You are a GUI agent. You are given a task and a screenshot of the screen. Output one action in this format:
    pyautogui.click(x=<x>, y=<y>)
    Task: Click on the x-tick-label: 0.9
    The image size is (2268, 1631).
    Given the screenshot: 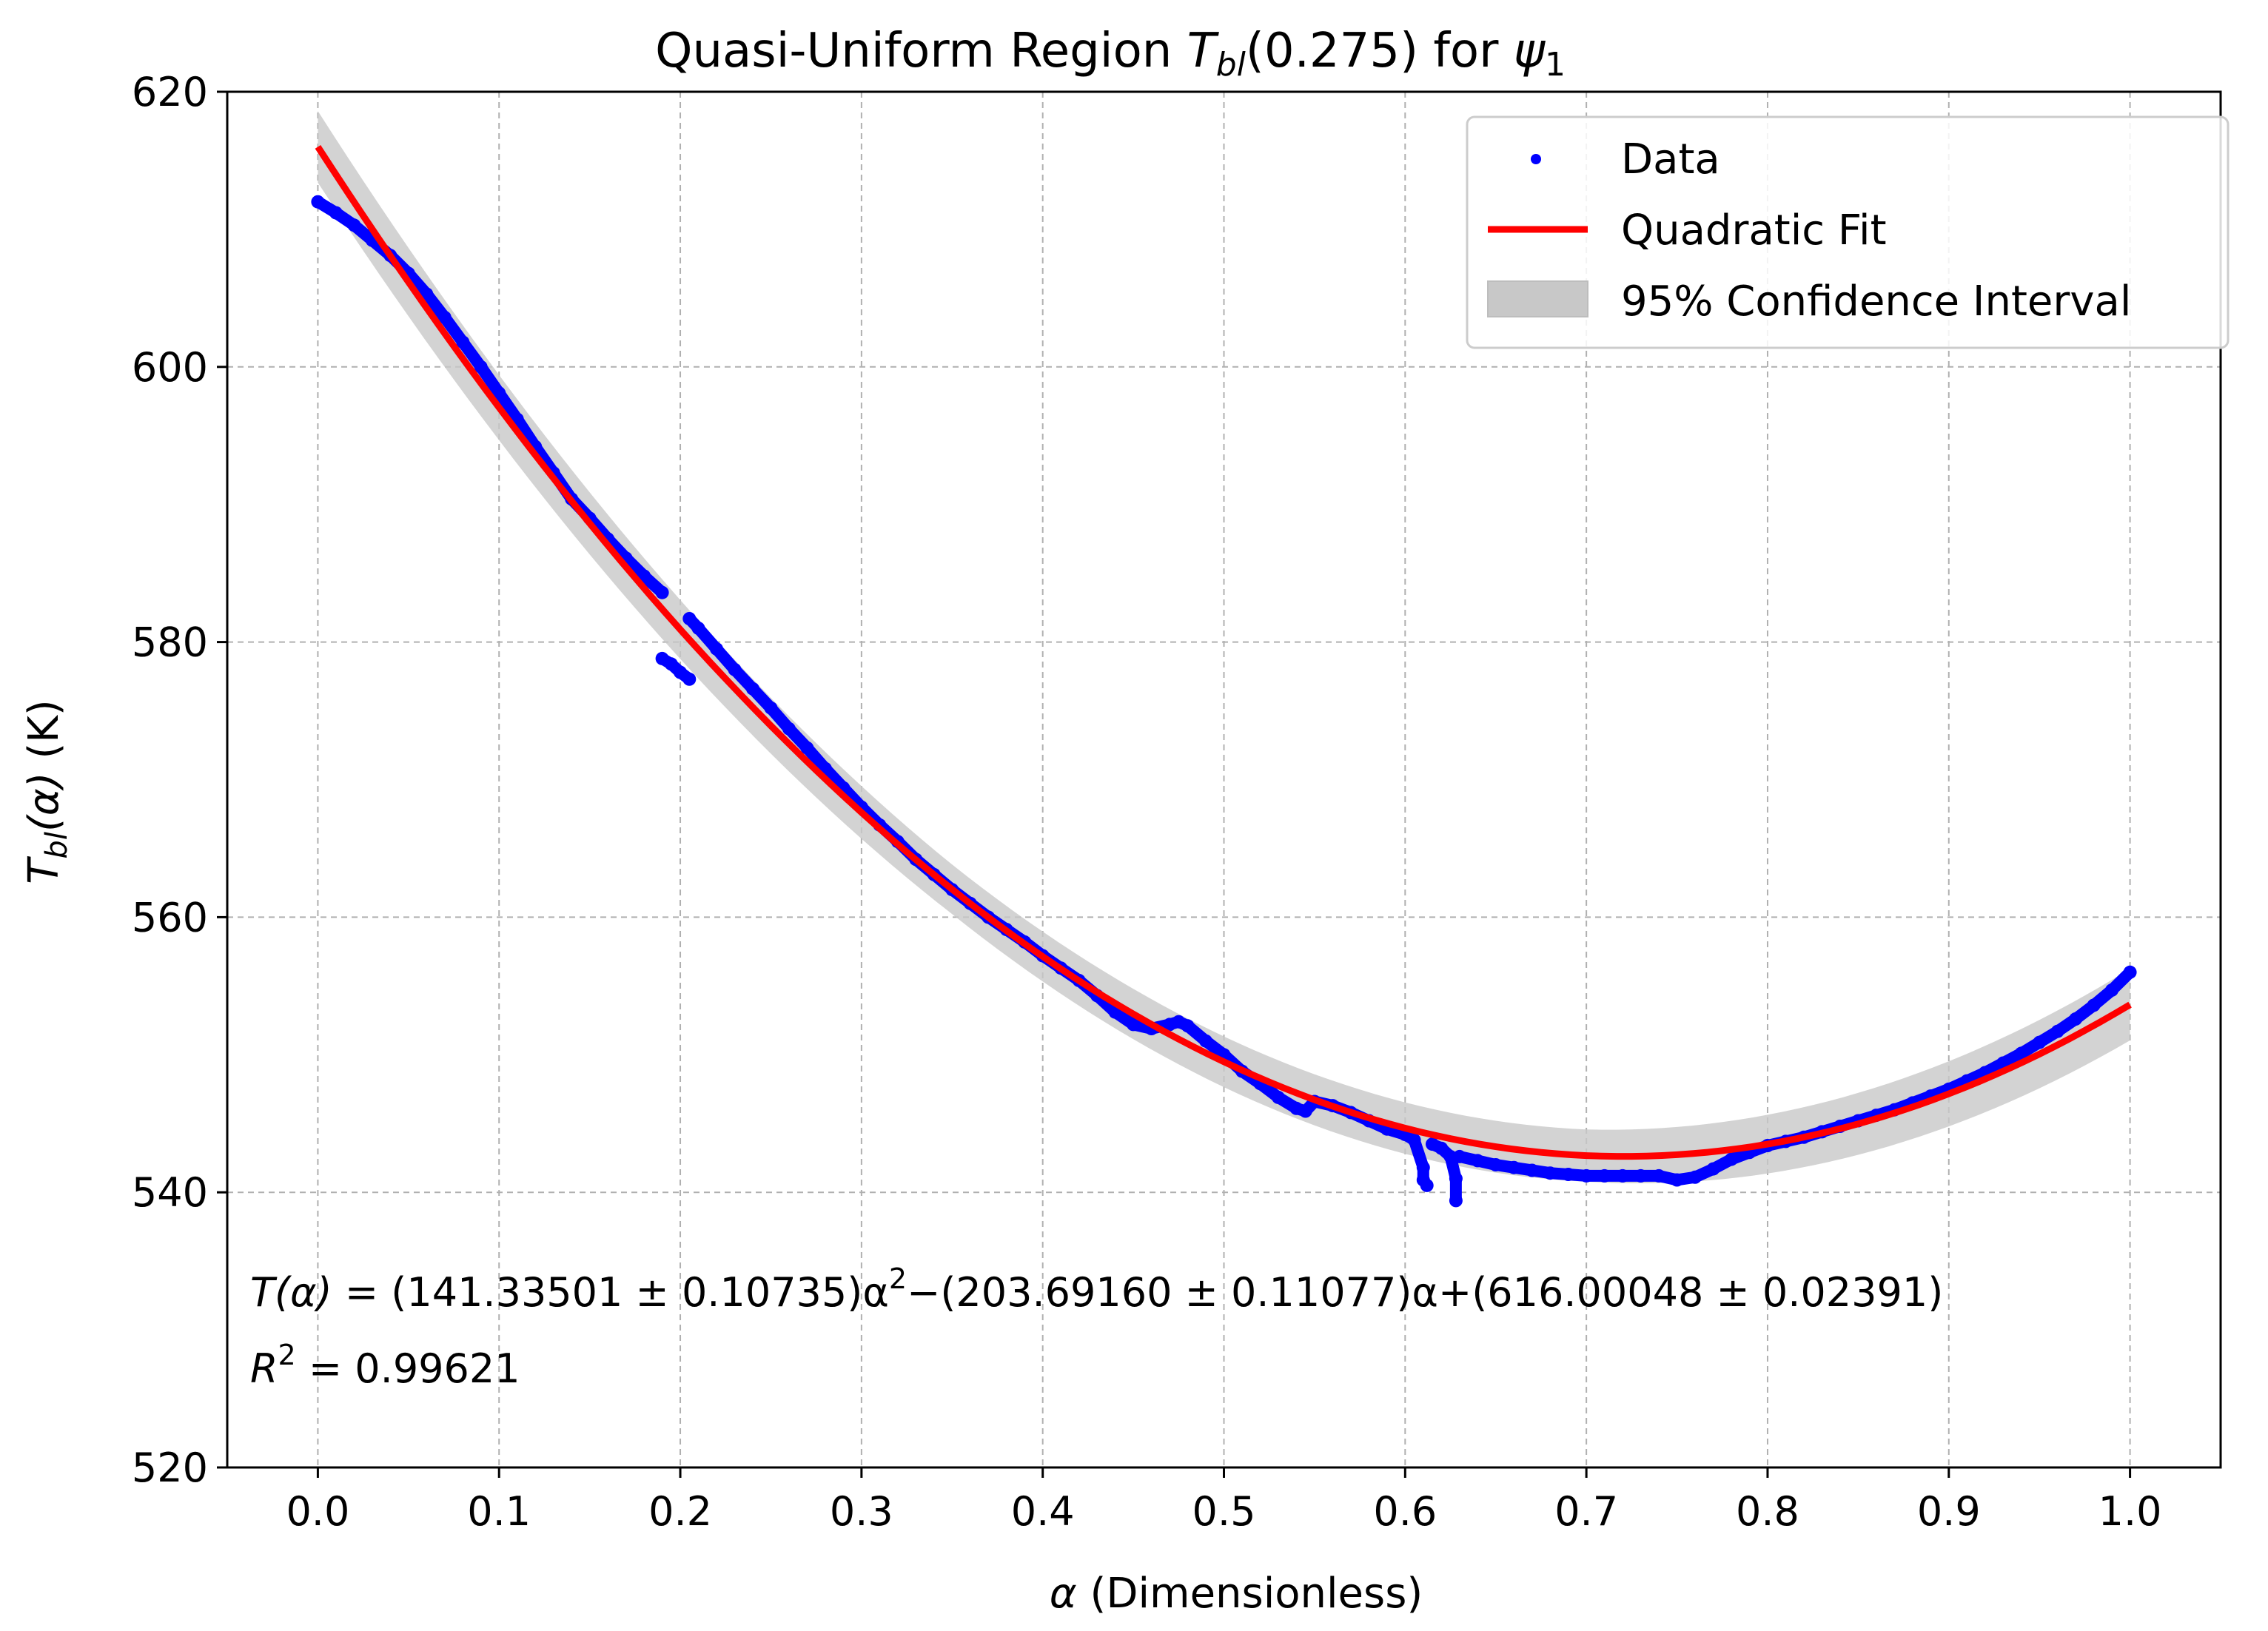 What is the action you would take?
    pyautogui.click(x=1949, y=1511)
    